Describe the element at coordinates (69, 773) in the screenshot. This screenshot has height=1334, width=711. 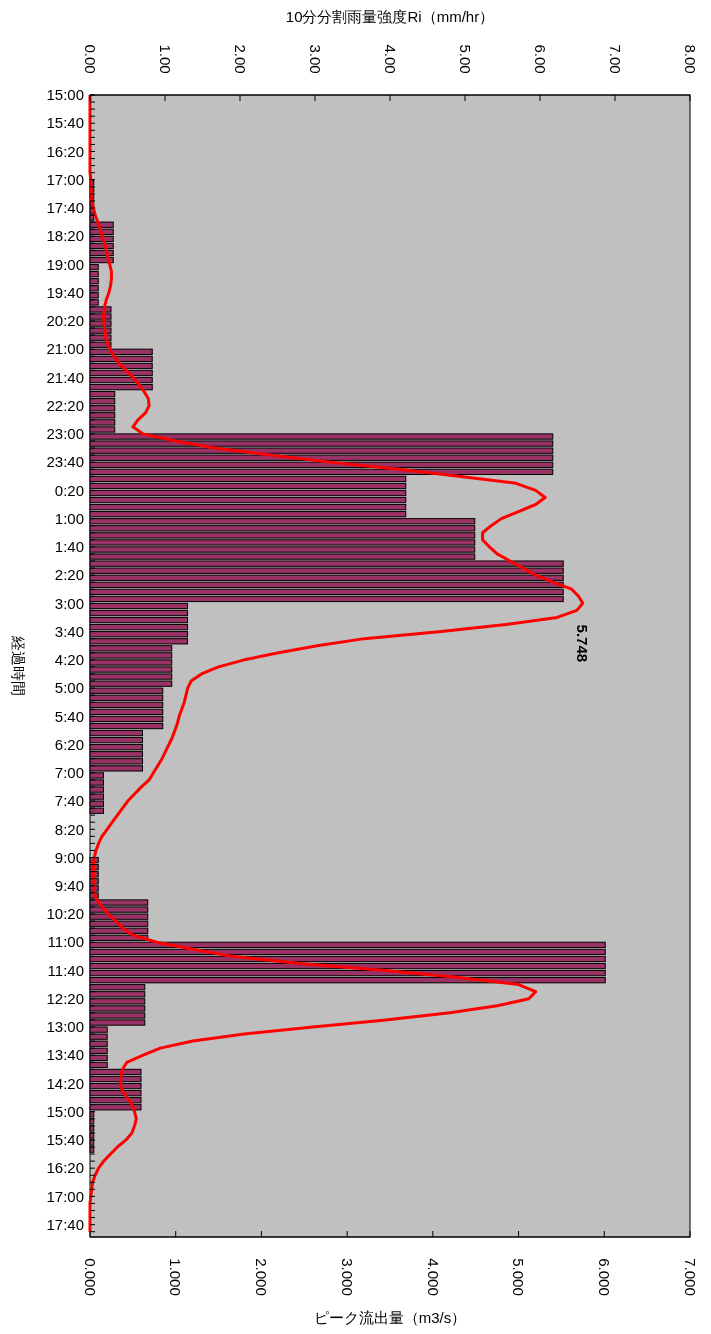
I see `y-tick-label: 7:00` at that location.